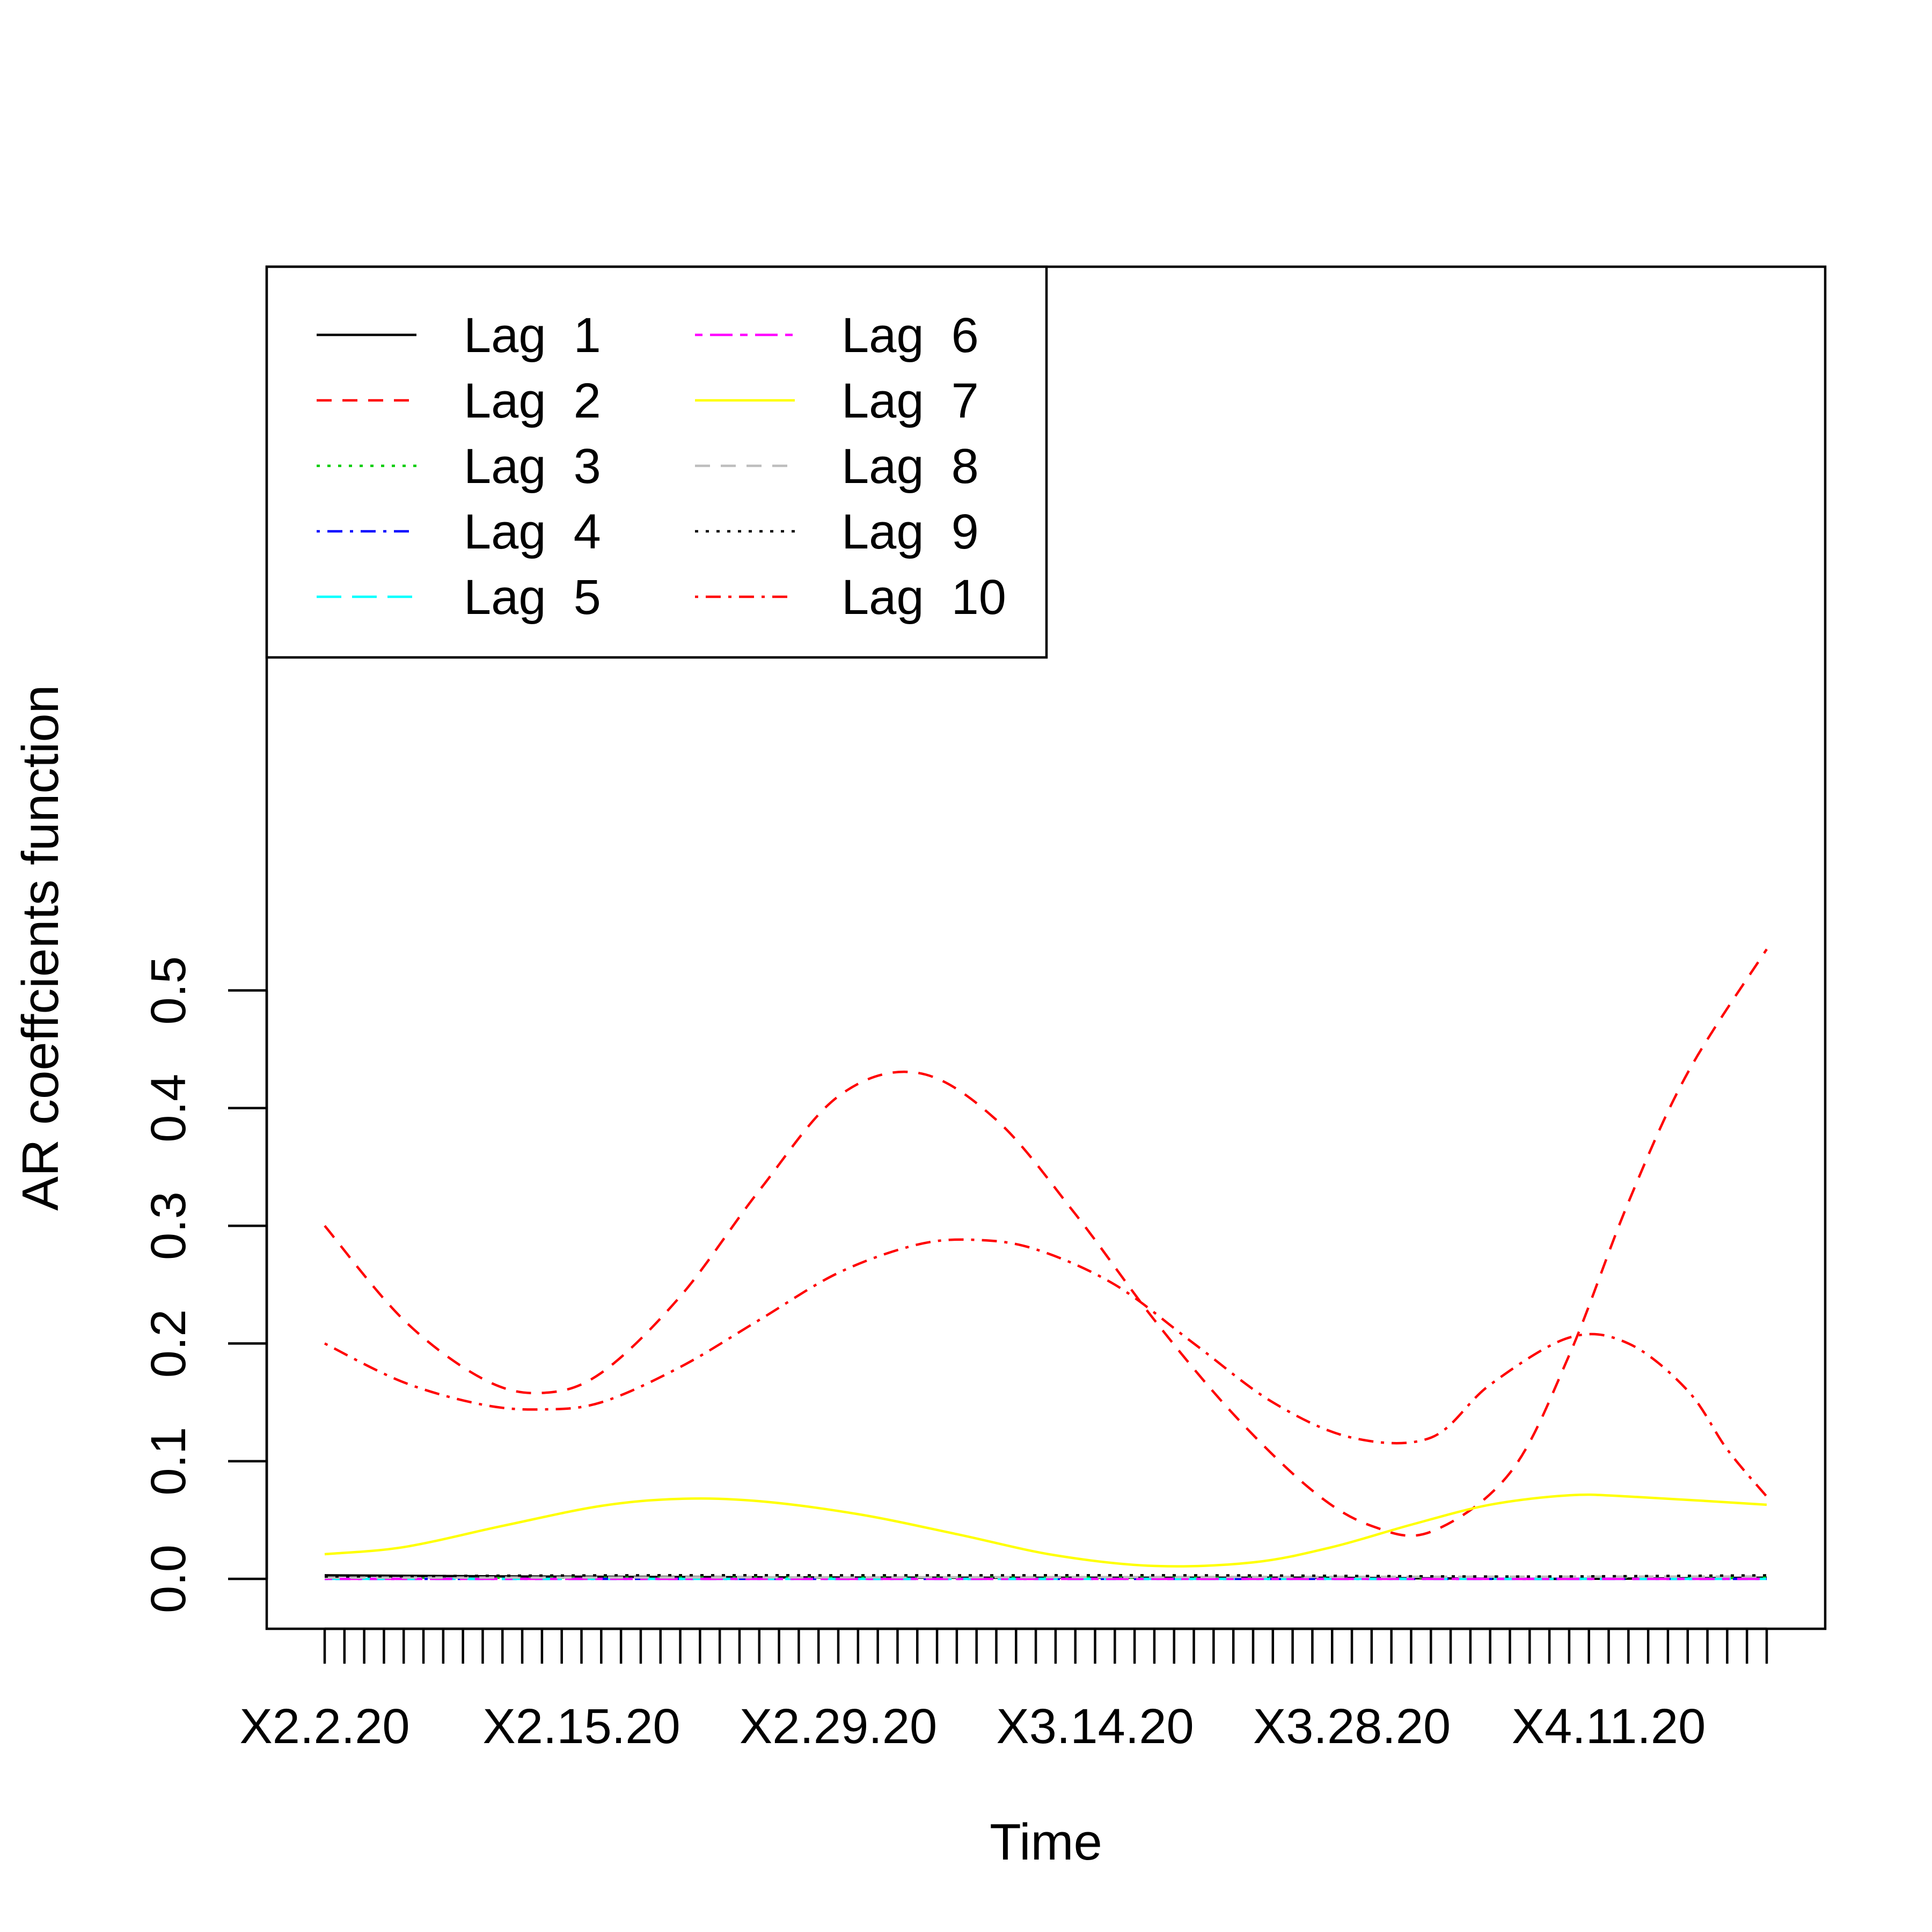 The image size is (1932, 1932). Describe the element at coordinates (581, 1726) in the screenshot. I see `x-tick-label: X2.15.20` at that location.